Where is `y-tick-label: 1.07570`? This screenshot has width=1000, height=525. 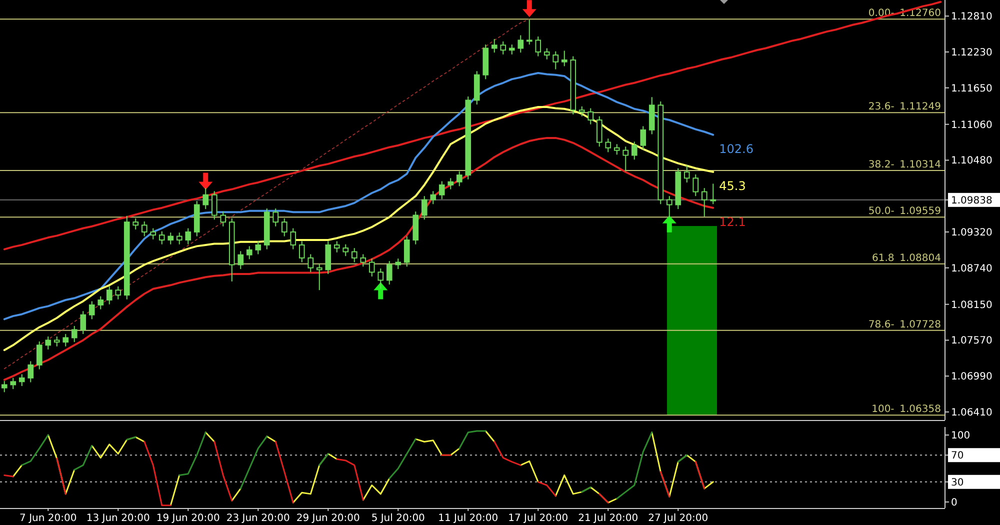 y-tick-label: 1.07570 is located at coordinates (971, 341).